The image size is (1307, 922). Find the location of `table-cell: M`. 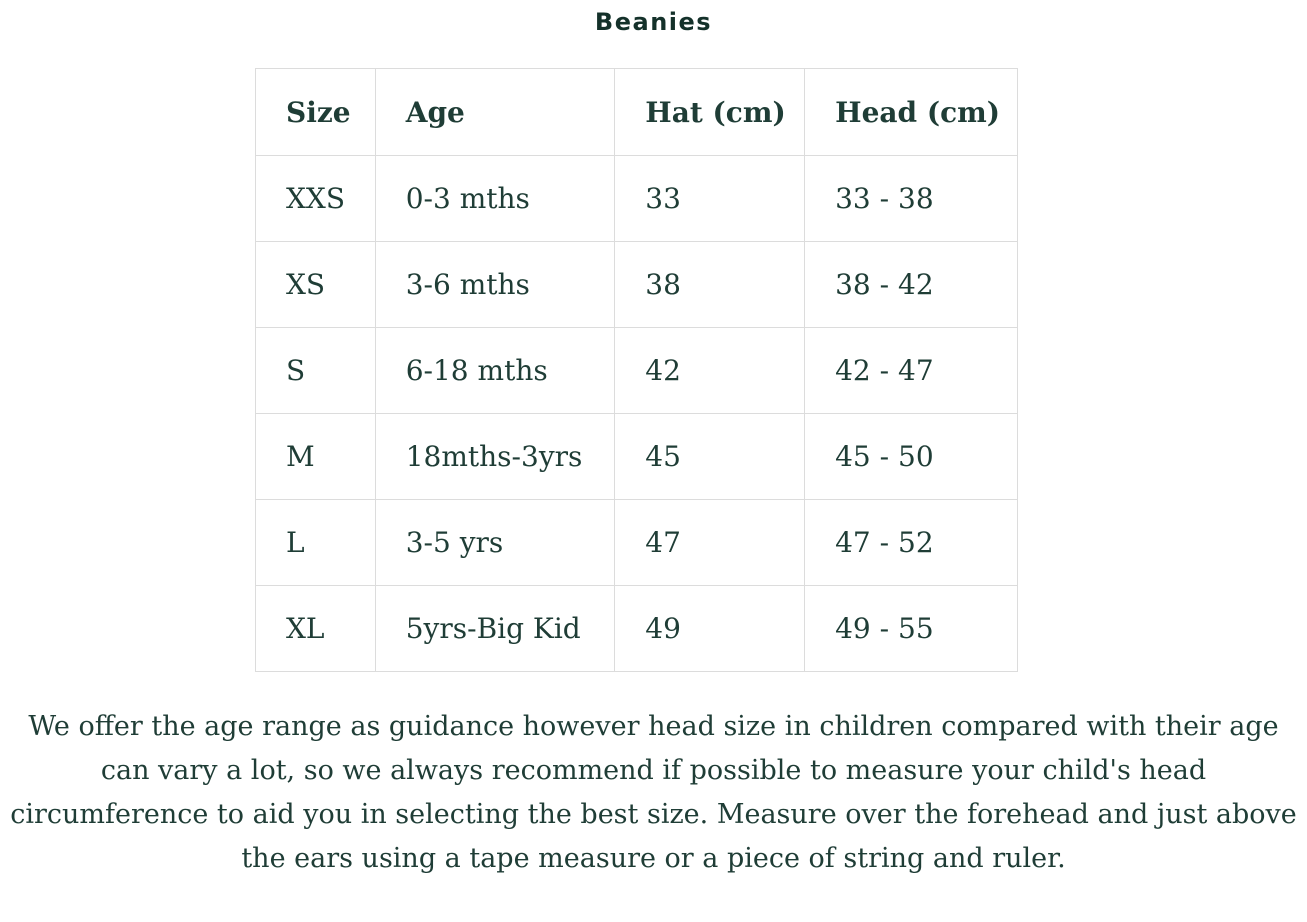

table-cell: M is located at coordinates (315, 456).